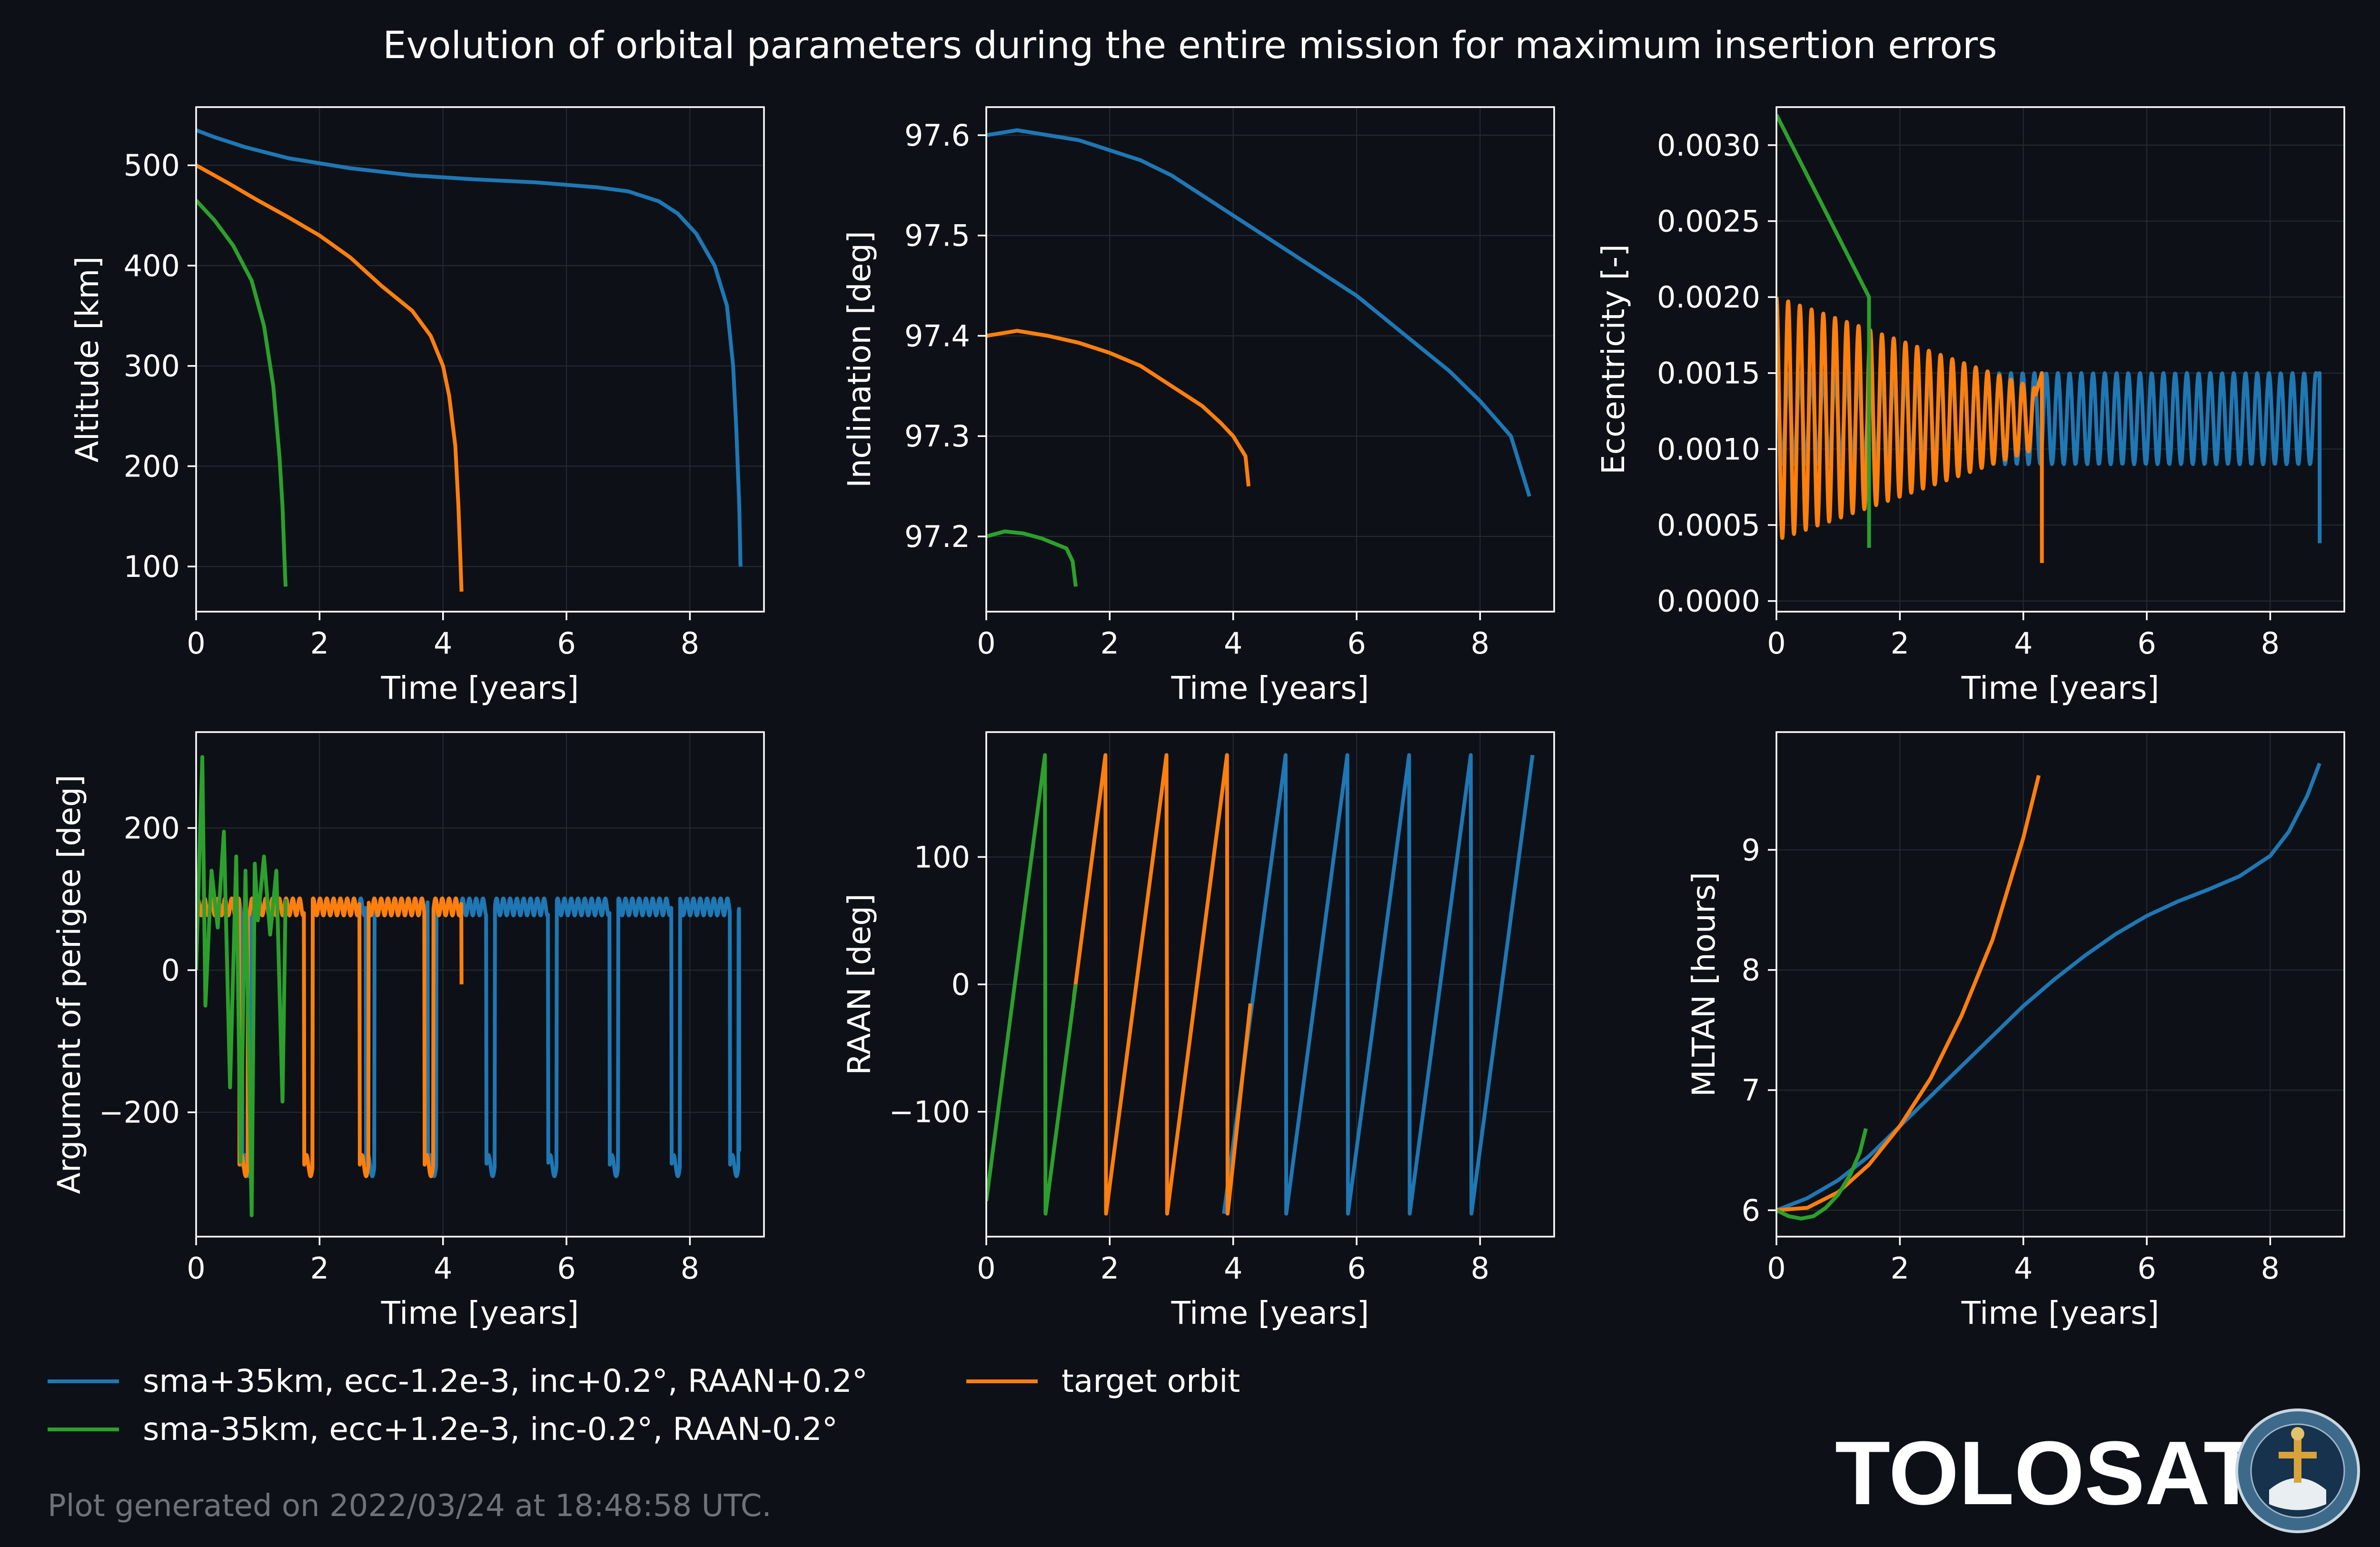  Describe the element at coordinates (1613, 359) in the screenshot. I see `y-axis-label: Eccentricity [-]` at that location.